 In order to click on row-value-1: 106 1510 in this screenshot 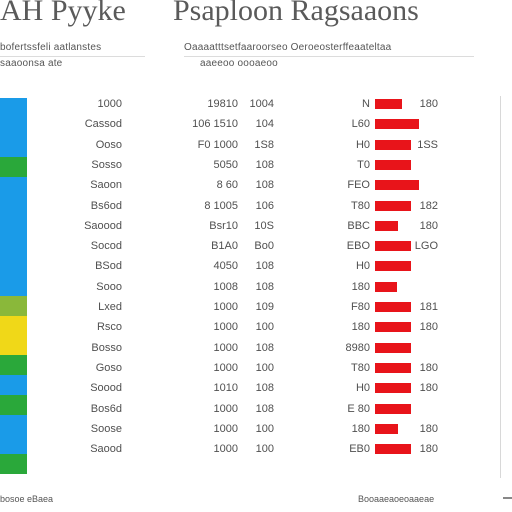, I will do `click(215, 124)`.